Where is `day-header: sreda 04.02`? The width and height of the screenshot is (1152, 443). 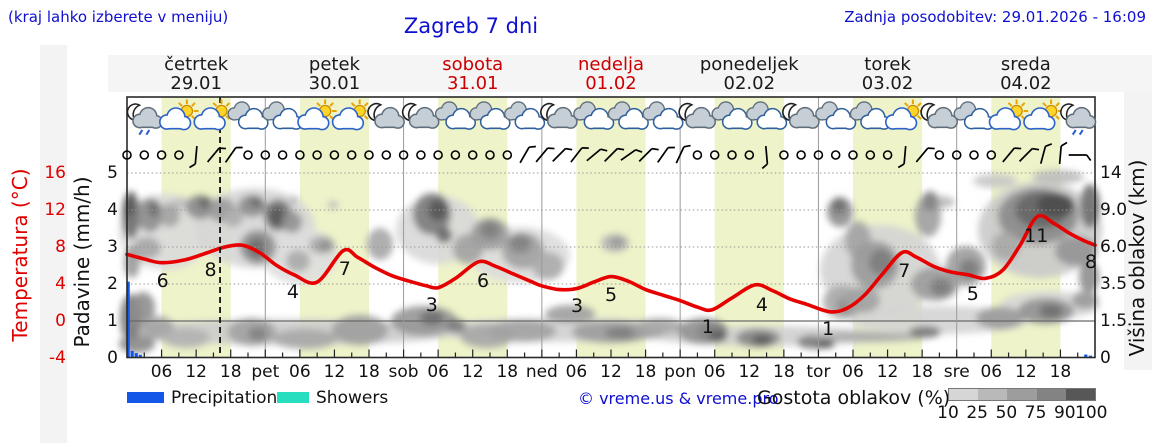
day-header: sreda 04.02 is located at coordinates (1026, 74).